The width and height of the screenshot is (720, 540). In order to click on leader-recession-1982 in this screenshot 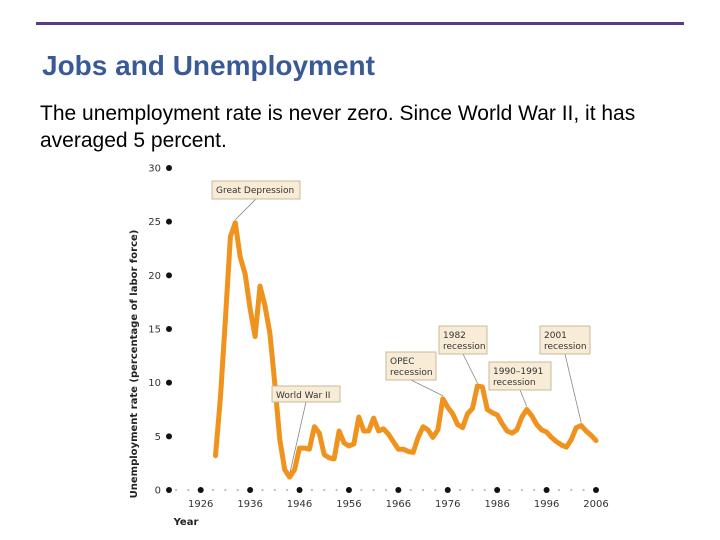, I will do `click(470, 368)`.